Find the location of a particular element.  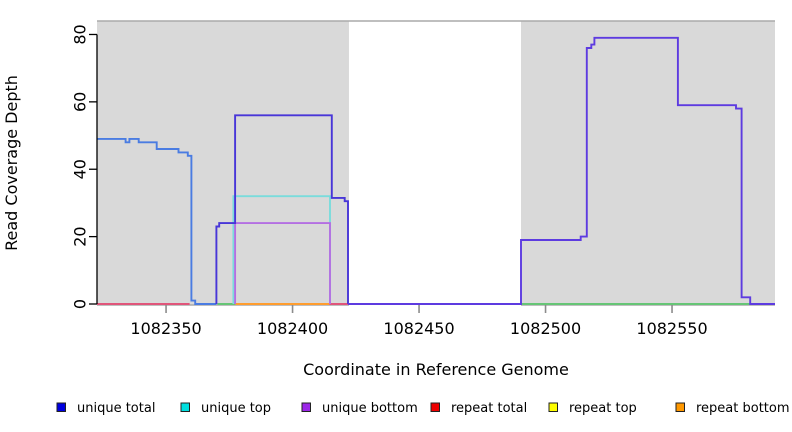

legend-item-unique-top: unique top is located at coordinates (225, 408).